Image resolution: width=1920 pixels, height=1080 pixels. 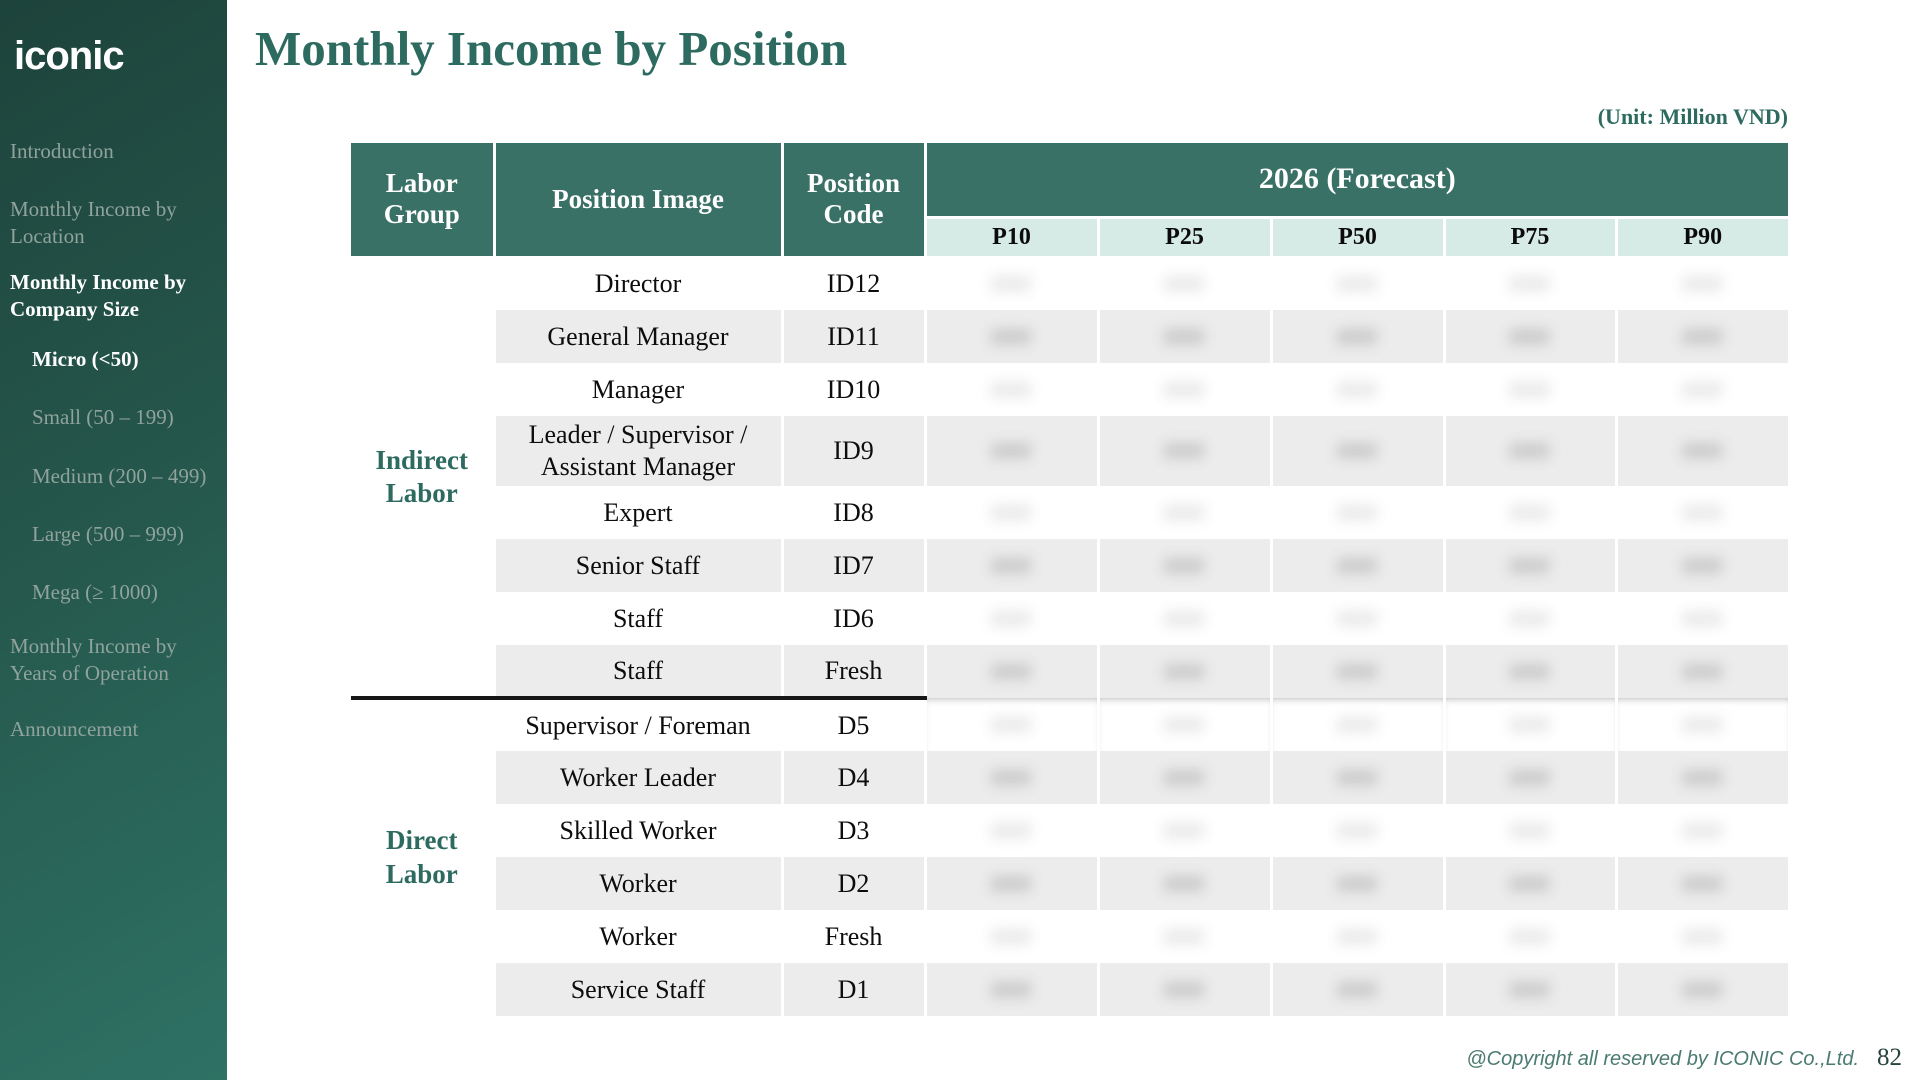 I want to click on table-row: Senior Staff ID7 ### ### ### ### ###, so click(x=1070, y=565).